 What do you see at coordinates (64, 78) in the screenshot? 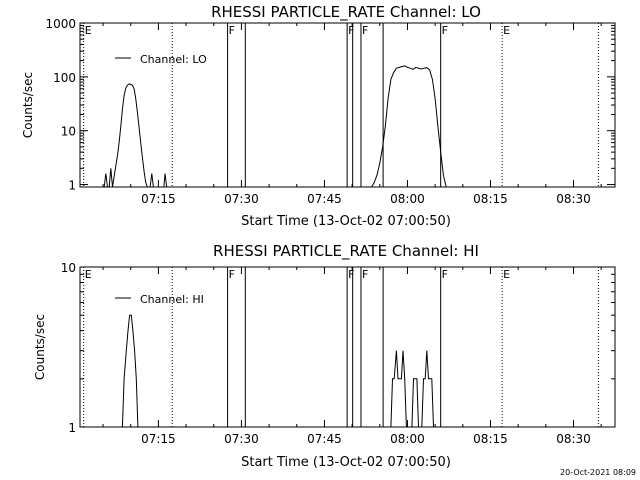
I see `y-tick-label: 100` at bounding box center [64, 78].